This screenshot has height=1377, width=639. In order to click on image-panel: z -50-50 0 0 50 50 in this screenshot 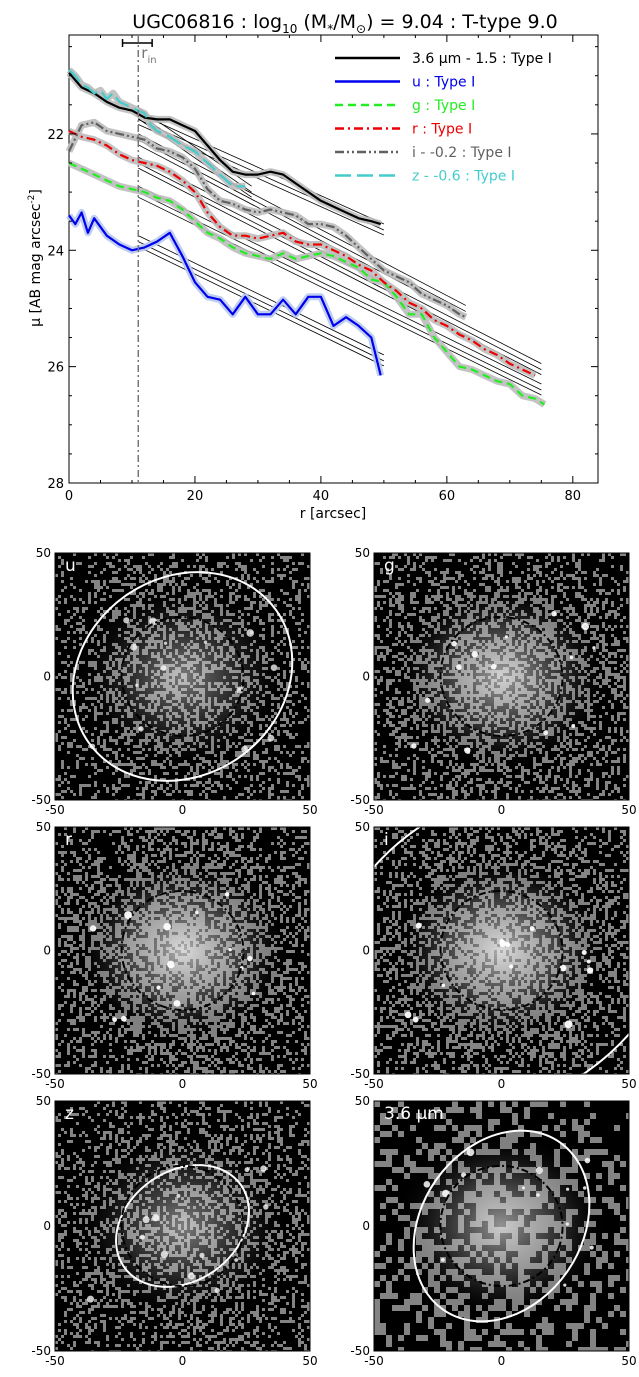, I will do `click(174, 1231)`.